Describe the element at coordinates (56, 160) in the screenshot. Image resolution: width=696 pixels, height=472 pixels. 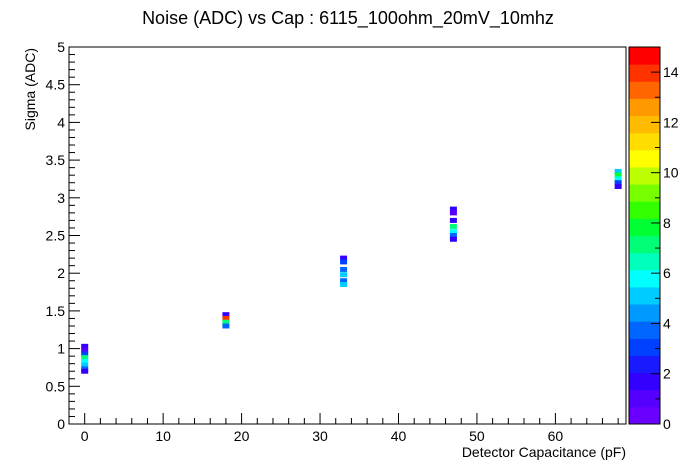
I see `y-tick-label: 3.5` at that location.